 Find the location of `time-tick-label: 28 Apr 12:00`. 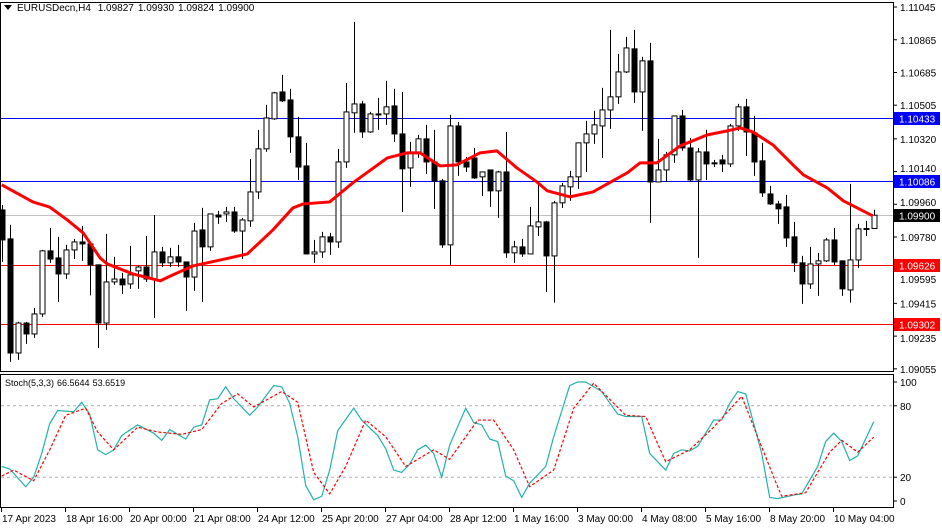

time-tick-label: 28 Apr 12:00 is located at coordinates (478, 519).